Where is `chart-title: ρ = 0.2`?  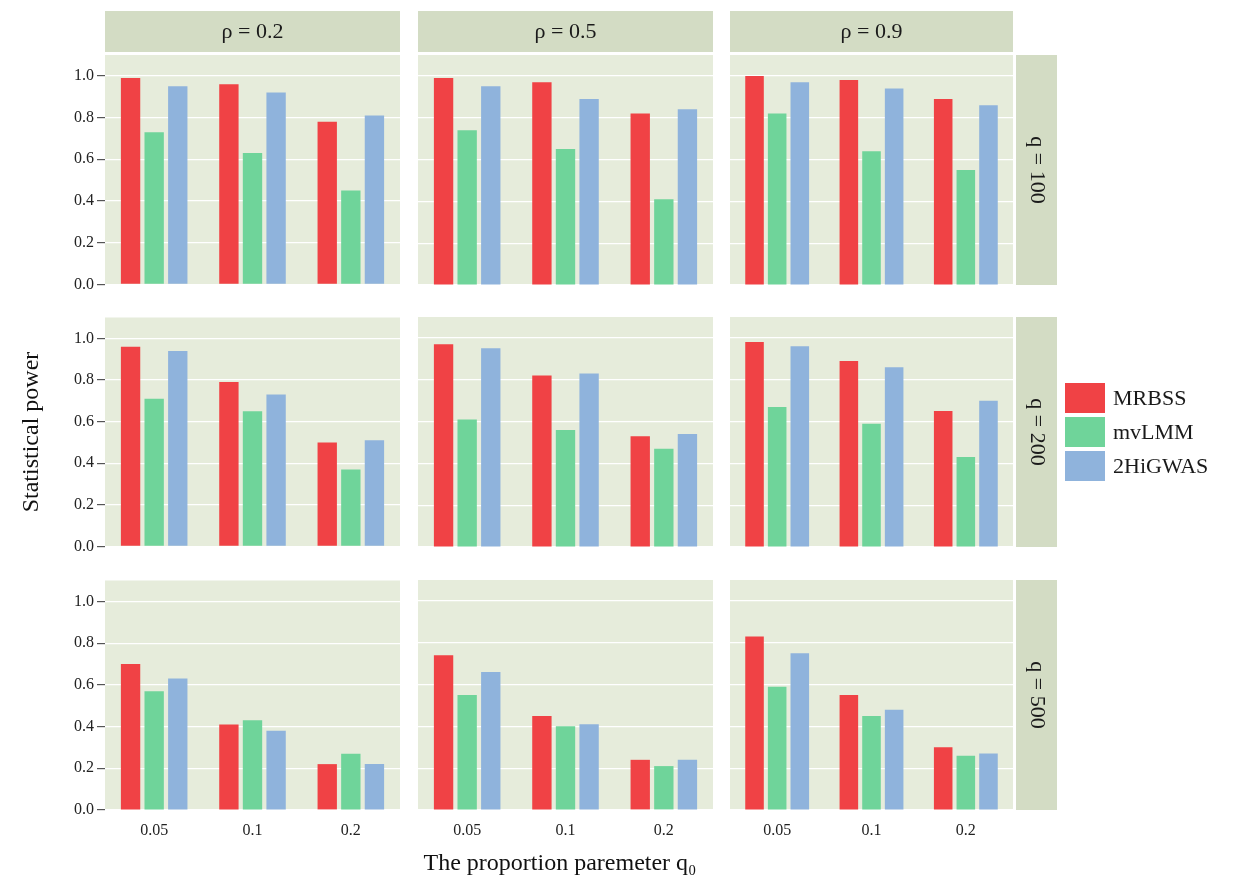 chart-title: ρ = 0.2 is located at coordinates (252, 30).